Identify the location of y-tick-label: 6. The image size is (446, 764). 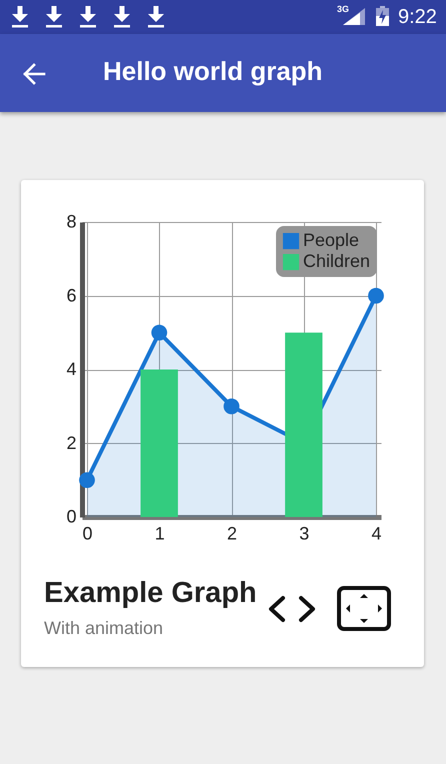
(71, 295).